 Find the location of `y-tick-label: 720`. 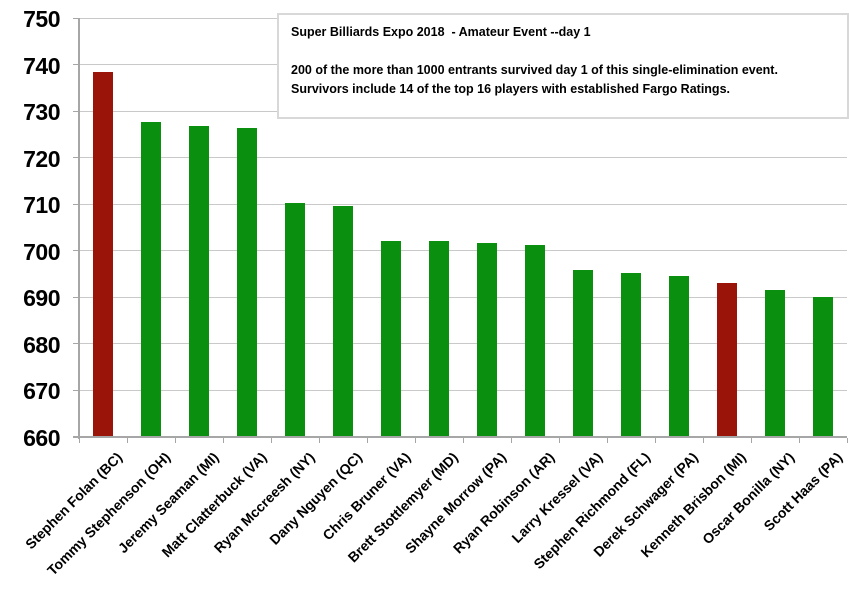

y-tick-label: 720 is located at coordinates (41, 158).